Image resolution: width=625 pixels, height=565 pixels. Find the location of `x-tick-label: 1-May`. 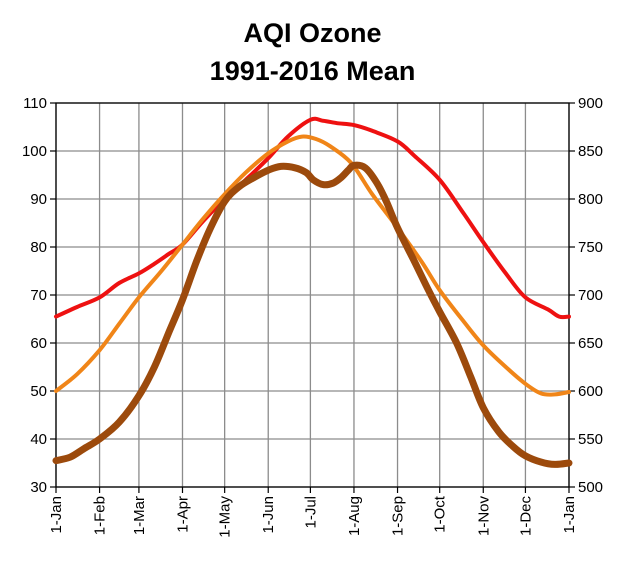

x-tick-label: 1-May is located at coordinates (225, 517).